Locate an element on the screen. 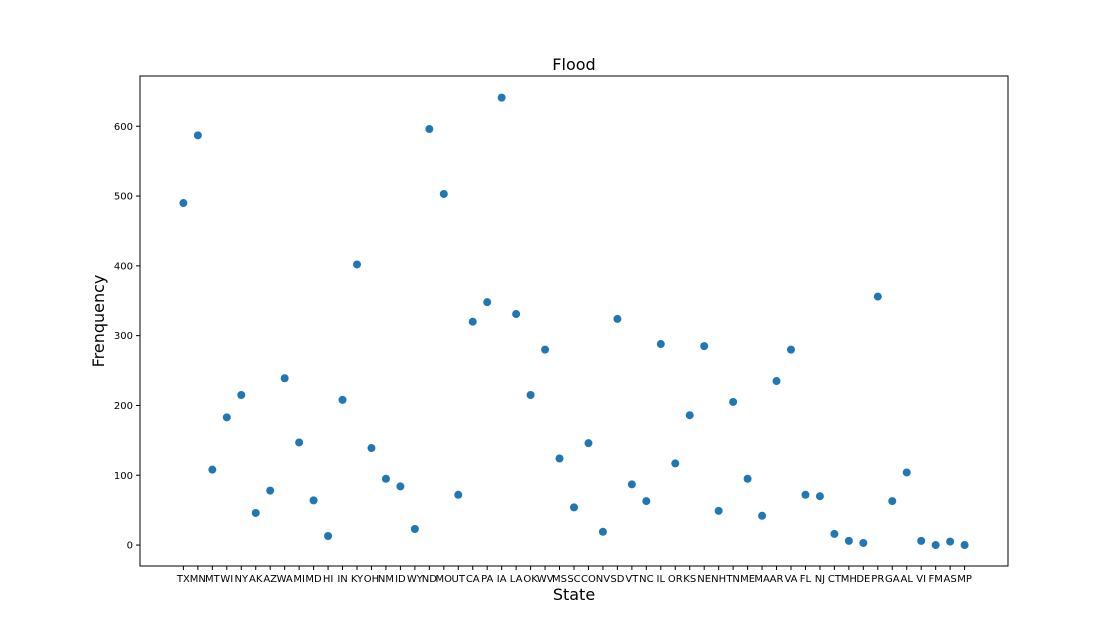 Image resolution: width=1120 pixels, height=636 pixels. data-point-wy is located at coordinates (414, 529).